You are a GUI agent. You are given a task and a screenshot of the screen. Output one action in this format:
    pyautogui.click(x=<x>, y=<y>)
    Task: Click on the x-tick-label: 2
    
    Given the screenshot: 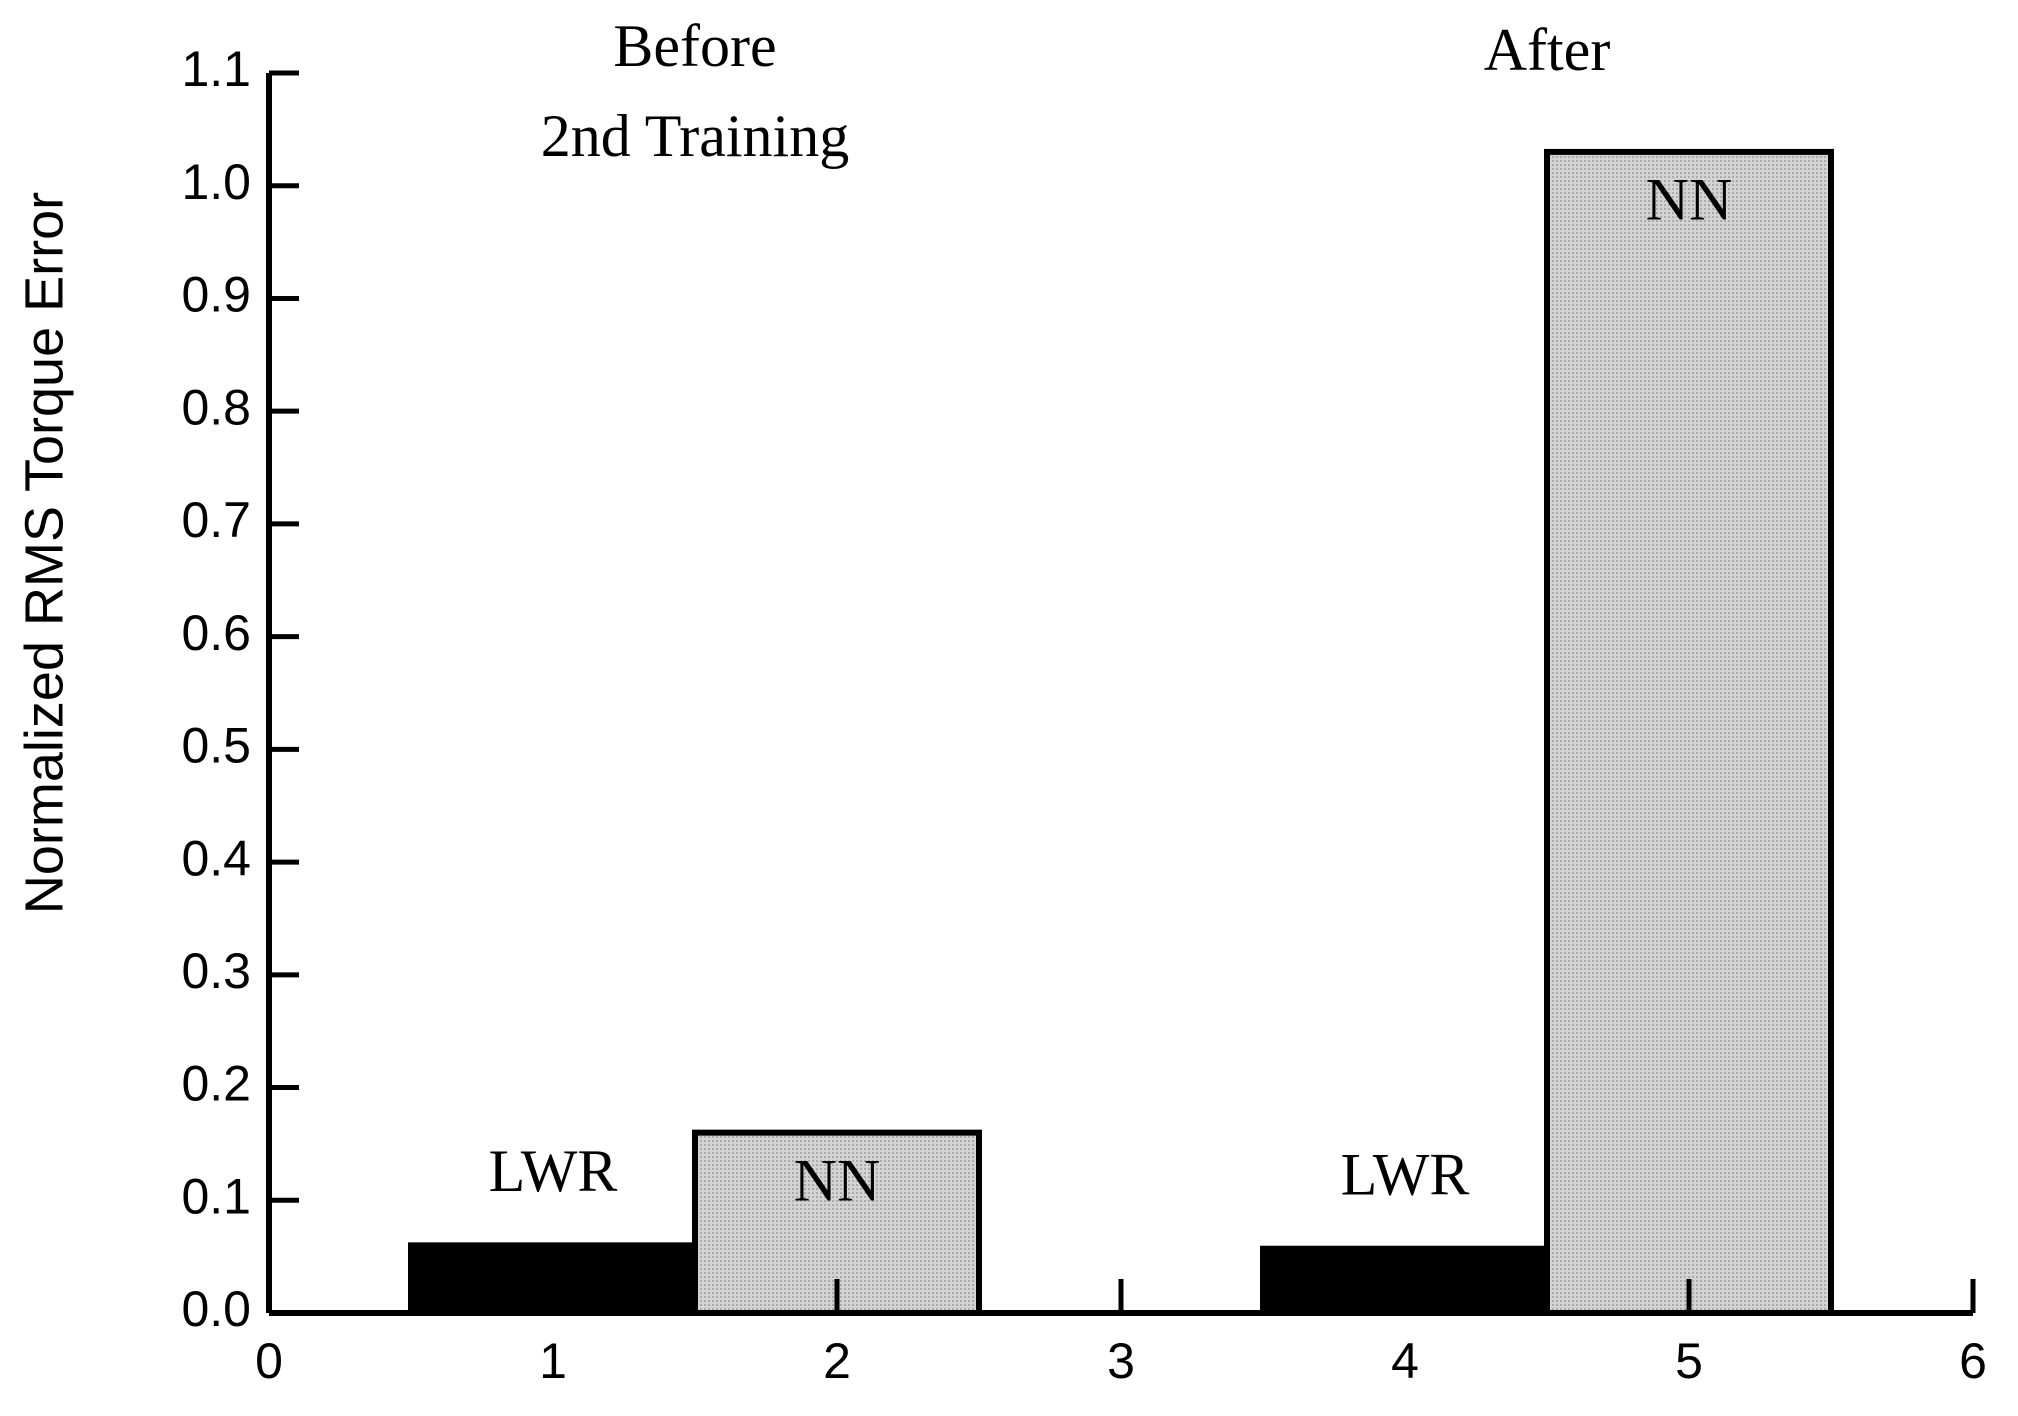 What is the action you would take?
    pyautogui.click(x=837, y=1361)
    